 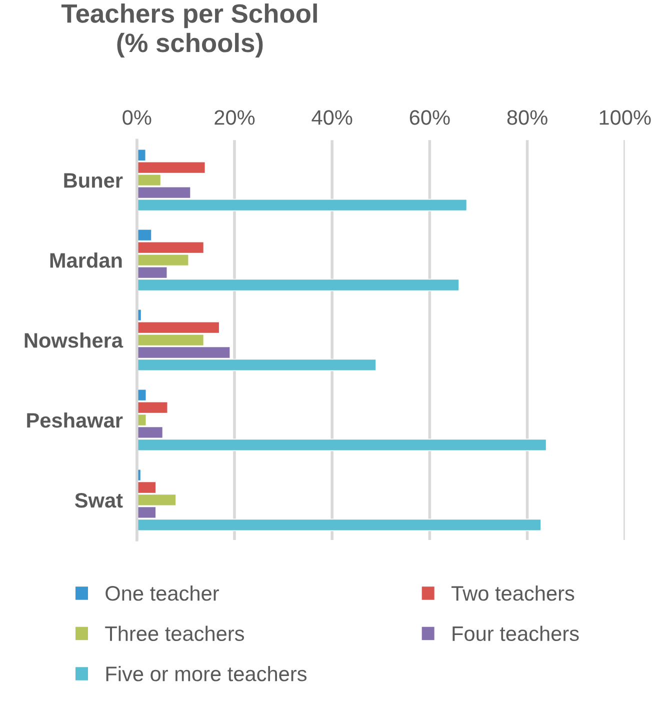 I want to click on legend-label: Four teachers, so click(x=515, y=634).